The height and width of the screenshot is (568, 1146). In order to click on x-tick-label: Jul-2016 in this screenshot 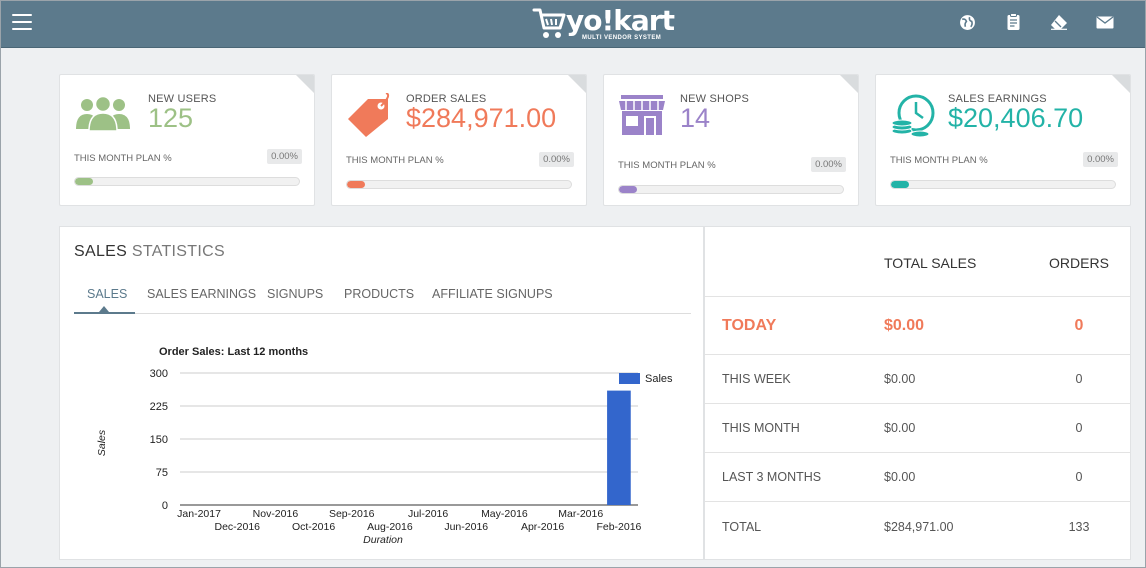, I will do `click(428, 514)`.